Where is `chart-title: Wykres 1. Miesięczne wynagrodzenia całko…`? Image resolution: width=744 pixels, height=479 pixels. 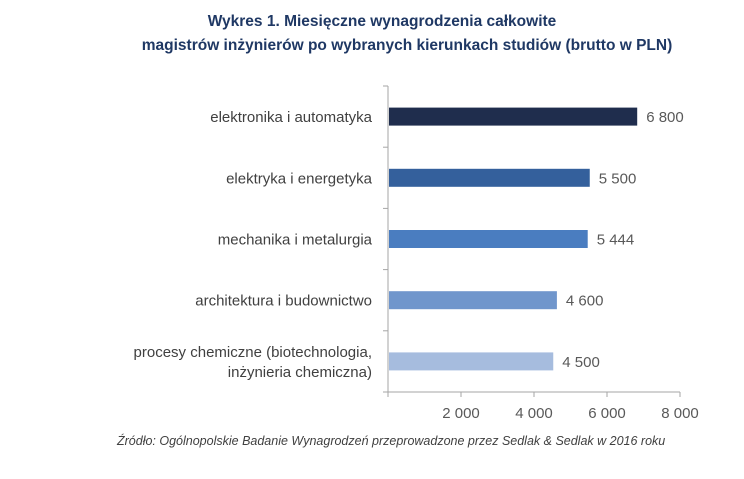
chart-title: Wykres 1. Miesięczne wynagrodzenia całko… is located at coordinates (372, 34).